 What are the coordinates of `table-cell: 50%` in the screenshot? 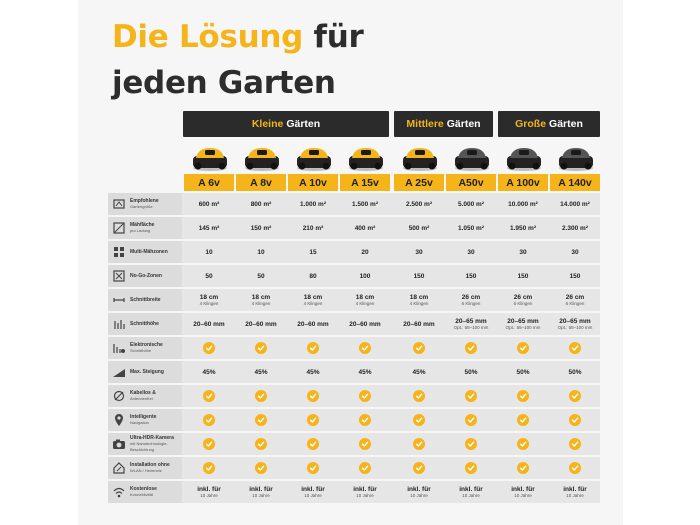 It's located at (523, 372).